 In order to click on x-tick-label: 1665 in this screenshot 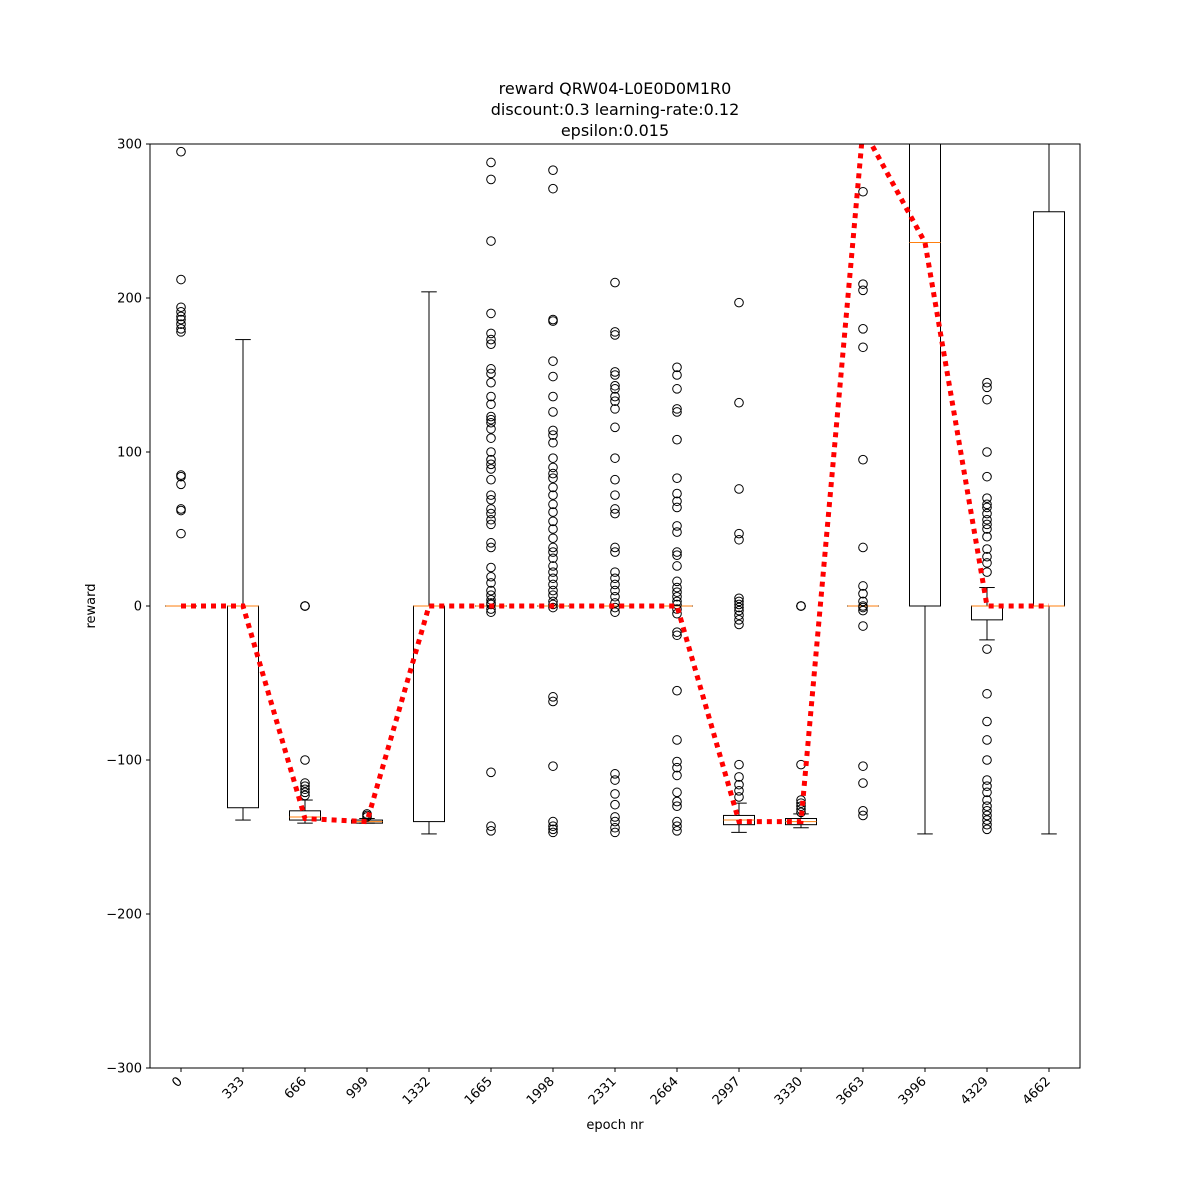, I will do `click(479, 1091)`.